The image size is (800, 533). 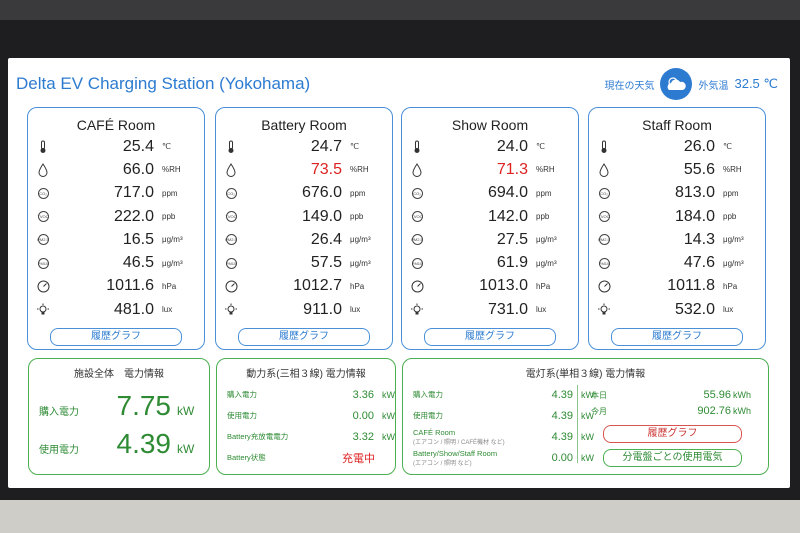 What do you see at coordinates (507, 193) in the screenshot?
I see `co2-value: 694.0` at bounding box center [507, 193].